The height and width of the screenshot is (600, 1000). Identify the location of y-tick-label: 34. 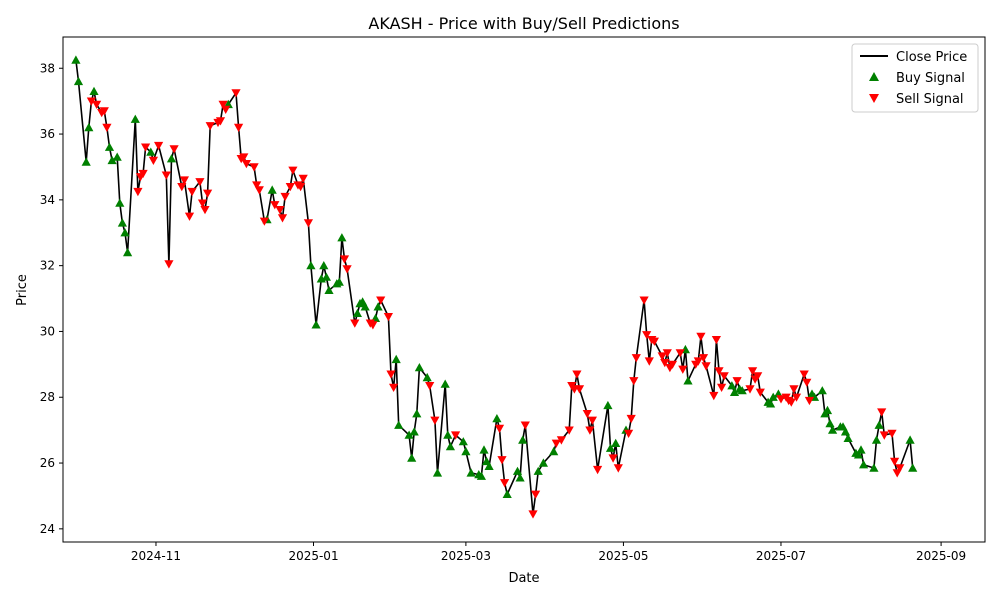
(47, 200).